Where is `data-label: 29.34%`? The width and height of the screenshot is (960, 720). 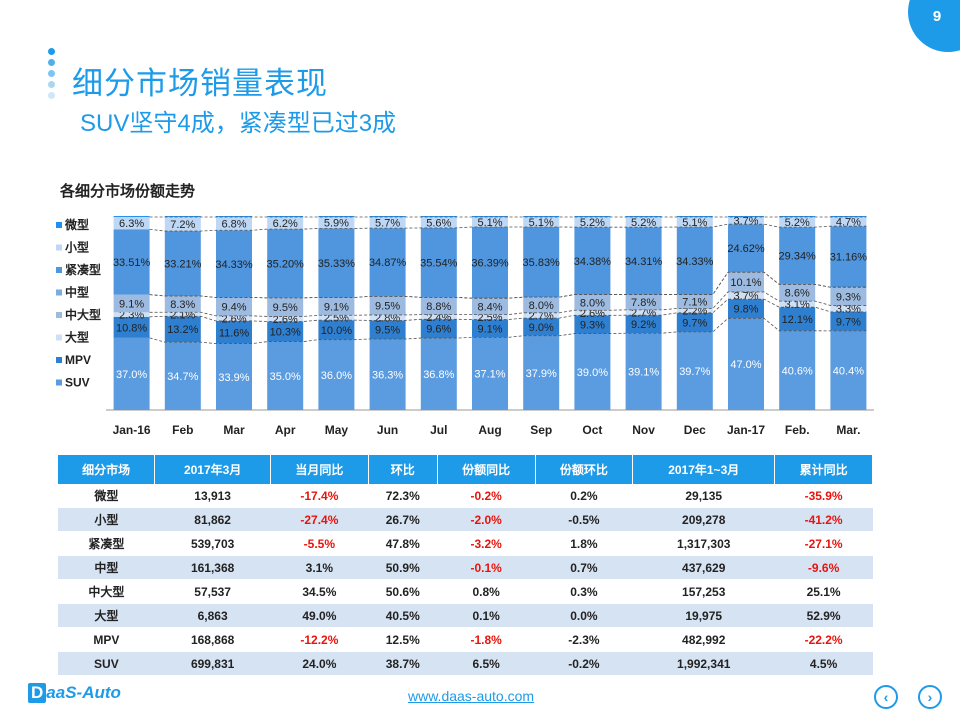 data-label: 29.34% is located at coordinates (798, 257).